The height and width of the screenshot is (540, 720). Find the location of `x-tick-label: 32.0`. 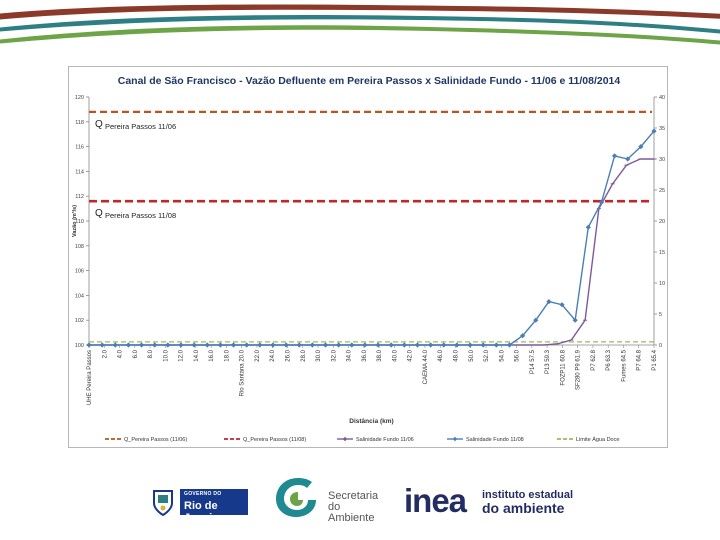

x-tick-label: 32.0 is located at coordinates (334, 355).